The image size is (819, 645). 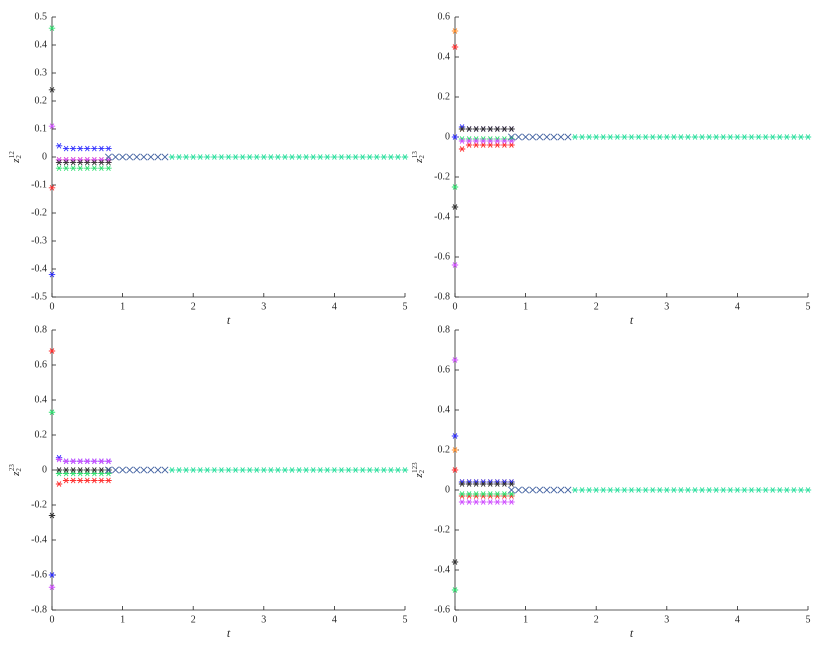 I want to click on y-label-base: z, so click(x=419, y=476).